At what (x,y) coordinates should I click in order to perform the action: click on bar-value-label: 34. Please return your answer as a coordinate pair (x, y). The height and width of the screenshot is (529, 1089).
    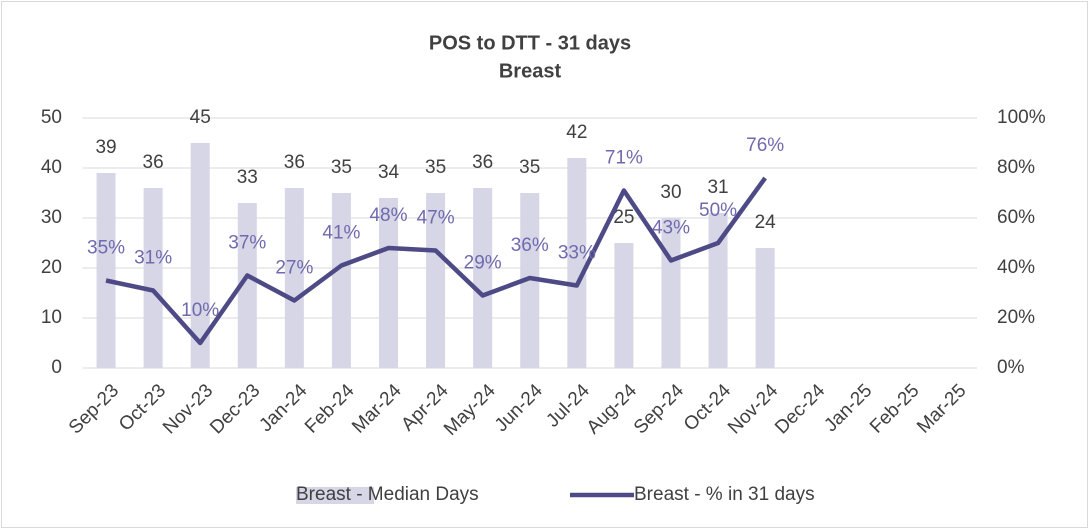
    Looking at the image, I should click on (389, 172).